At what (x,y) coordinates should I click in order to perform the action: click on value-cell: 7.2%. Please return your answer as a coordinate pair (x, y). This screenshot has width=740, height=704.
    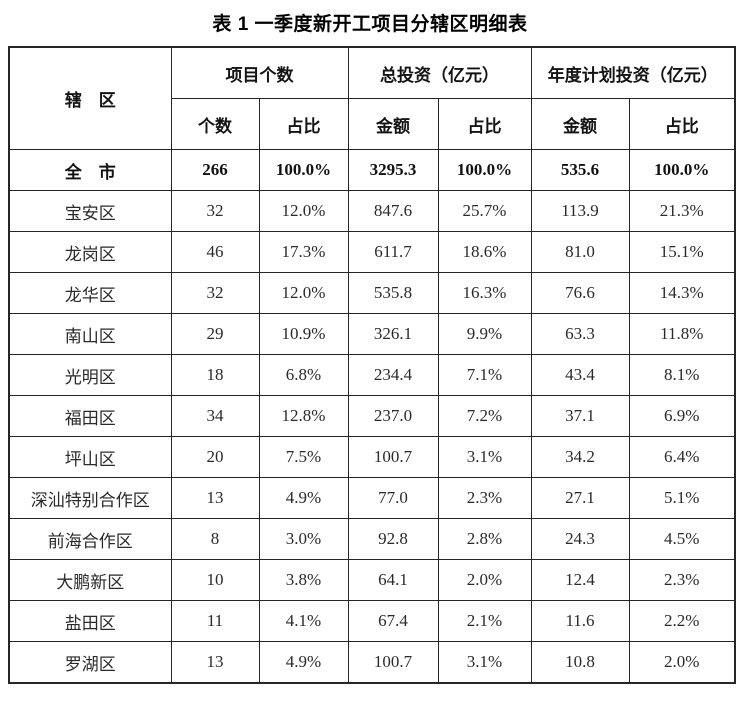
    Looking at the image, I should click on (484, 416).